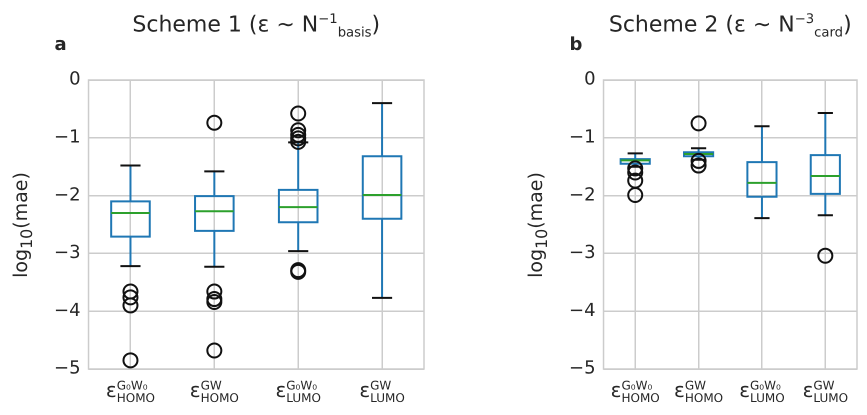 The height and width of the screenshot is (415, 867). Describe the element at coordinates (256, 26) in the screenshot. I see `chart-title: Scheme 1 (ε ∼ N$^{−1}$$_{basis}$)` at that location.